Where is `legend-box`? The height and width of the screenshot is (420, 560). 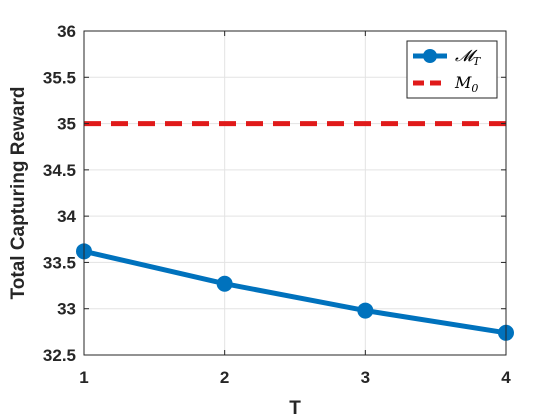 legend-box is located at coordinates (452, 69).